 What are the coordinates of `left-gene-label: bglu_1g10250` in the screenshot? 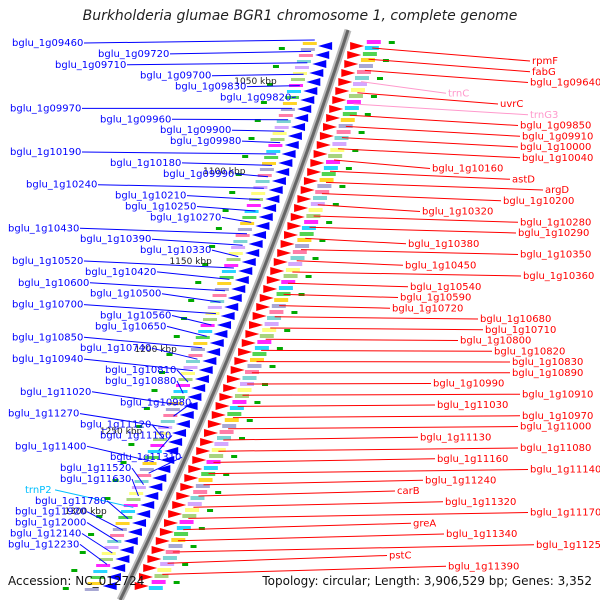 It's located at (160, 207).